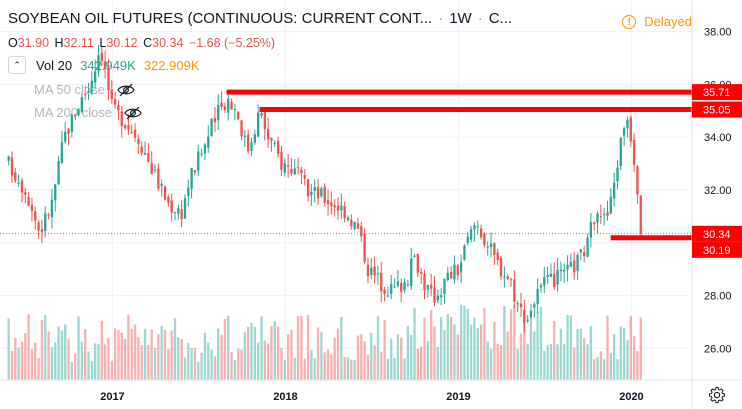  Describe the element at coordinates (104, 65) in the screenshot. I see `volume-indicator-legend: ⌃ Vol 20 342.949K 322.909K` at that location.